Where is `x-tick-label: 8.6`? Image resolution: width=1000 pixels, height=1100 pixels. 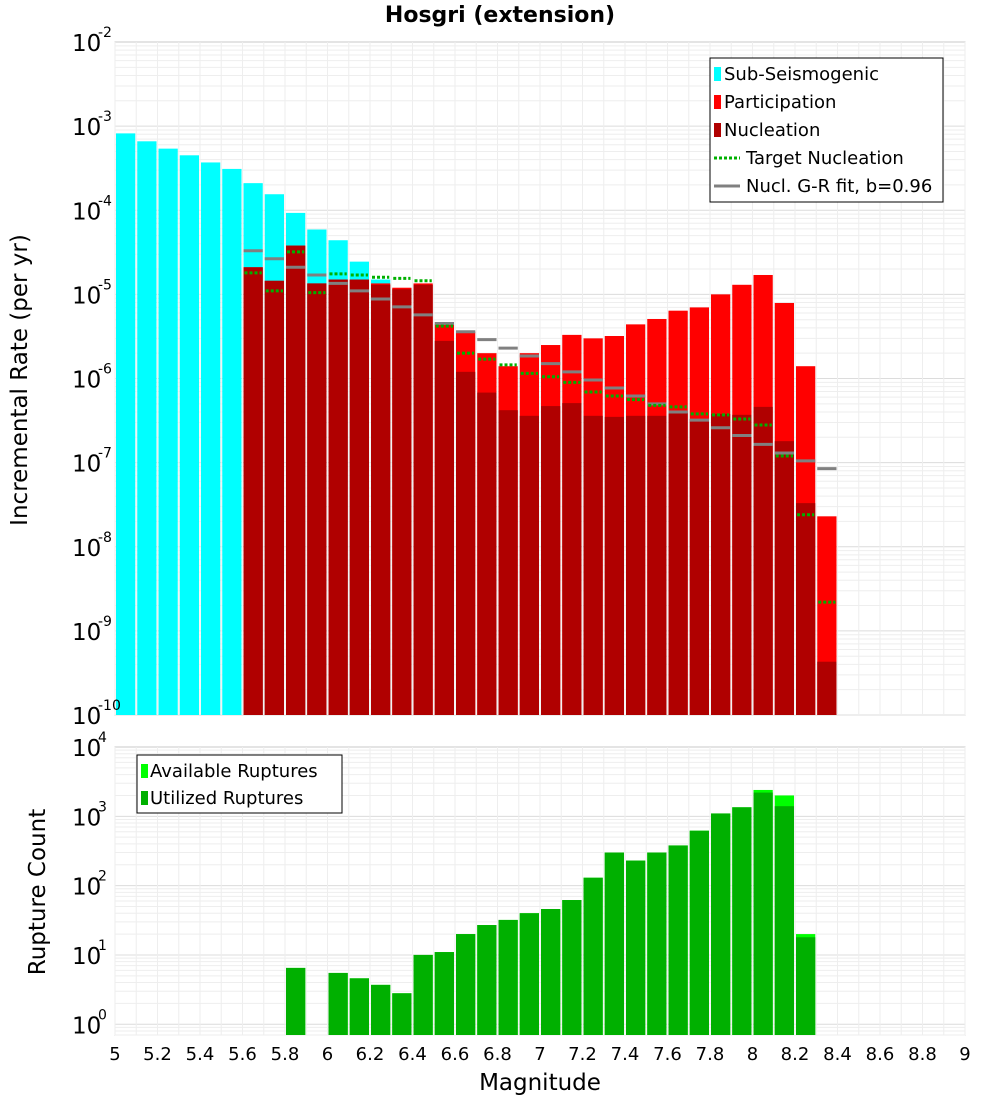 x-tick-label: 8.6 is located at coordinates (880, 1054).